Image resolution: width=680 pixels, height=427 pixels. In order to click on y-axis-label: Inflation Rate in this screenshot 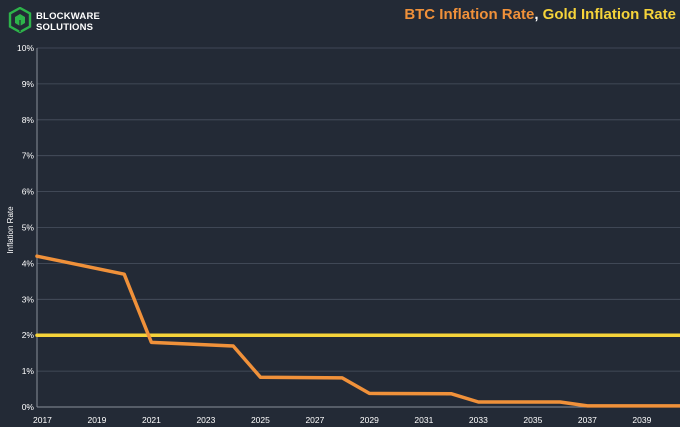, I will do `click(10, 230)`.